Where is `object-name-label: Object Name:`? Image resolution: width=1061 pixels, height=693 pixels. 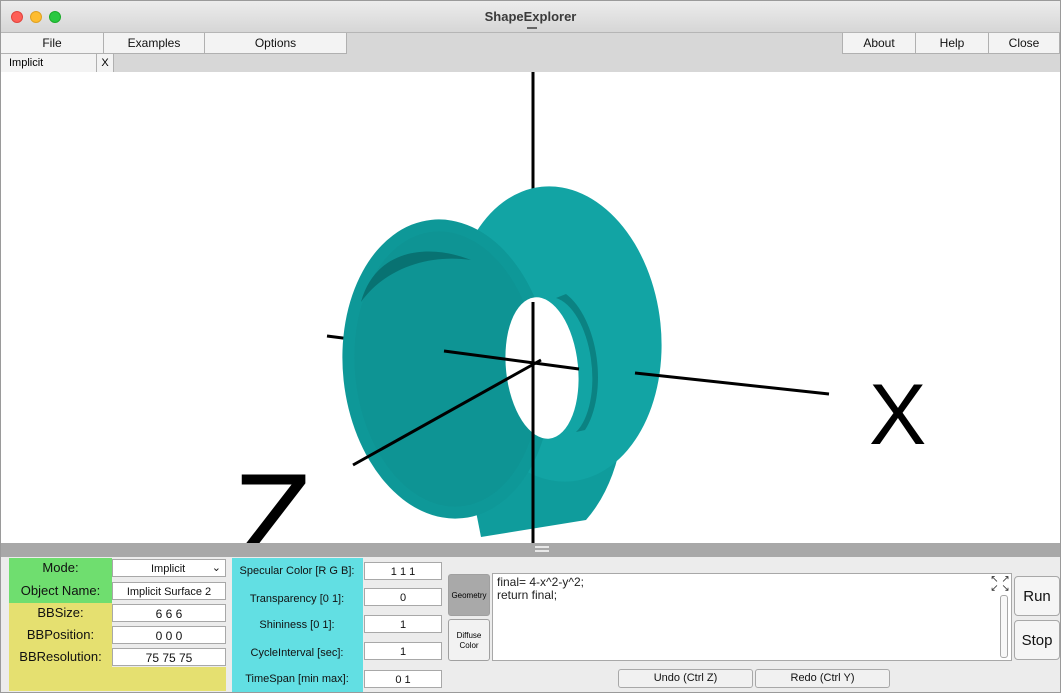
object-name-label: Object Name: is located at coordinates (60, 590).